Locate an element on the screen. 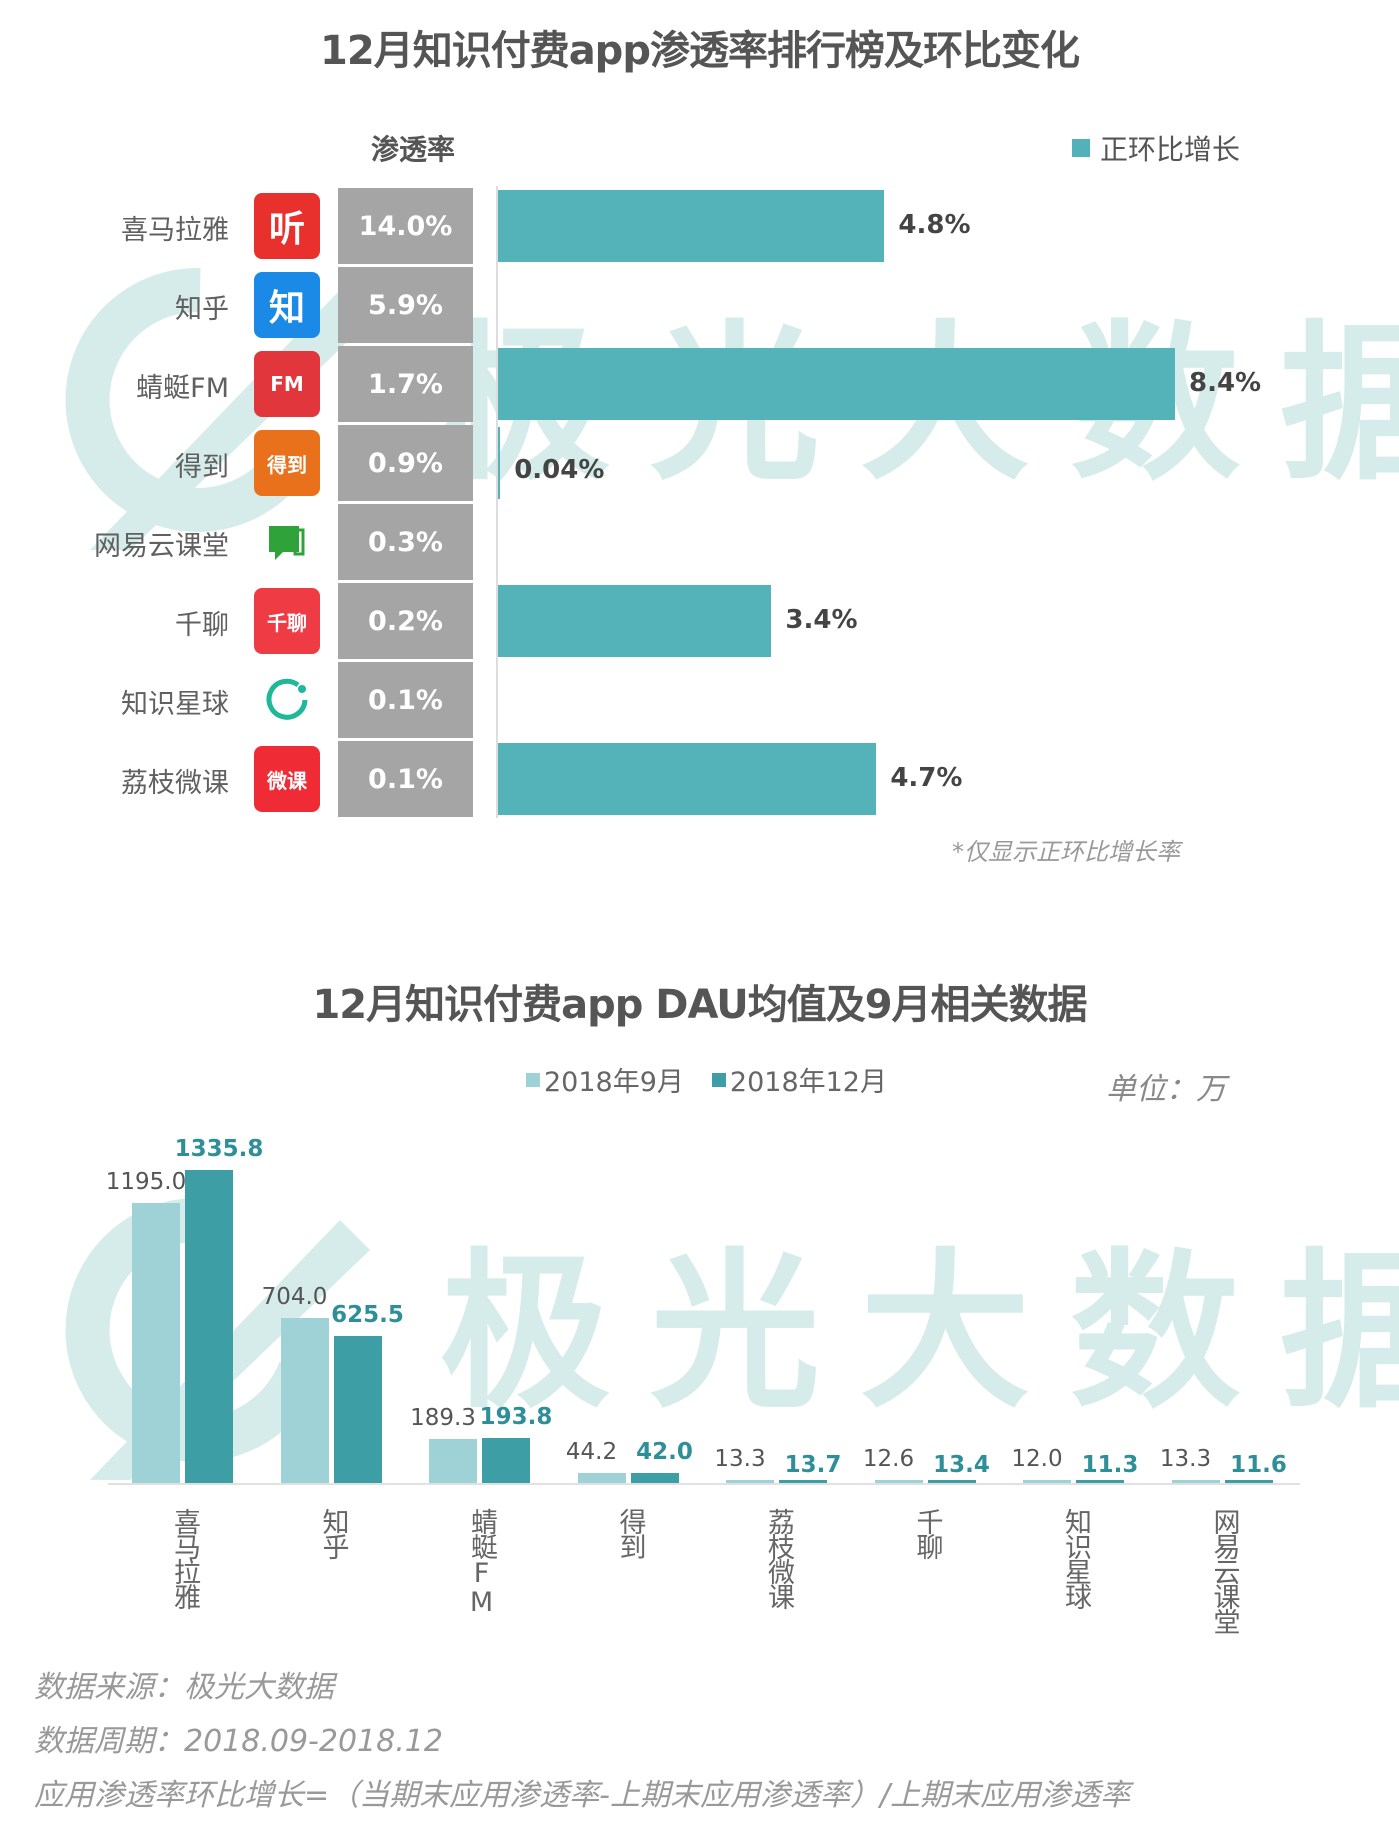 The height and width of the screenshot is (1823, 1399). app-name-label: 得到 is located at coordinates (202, 467).